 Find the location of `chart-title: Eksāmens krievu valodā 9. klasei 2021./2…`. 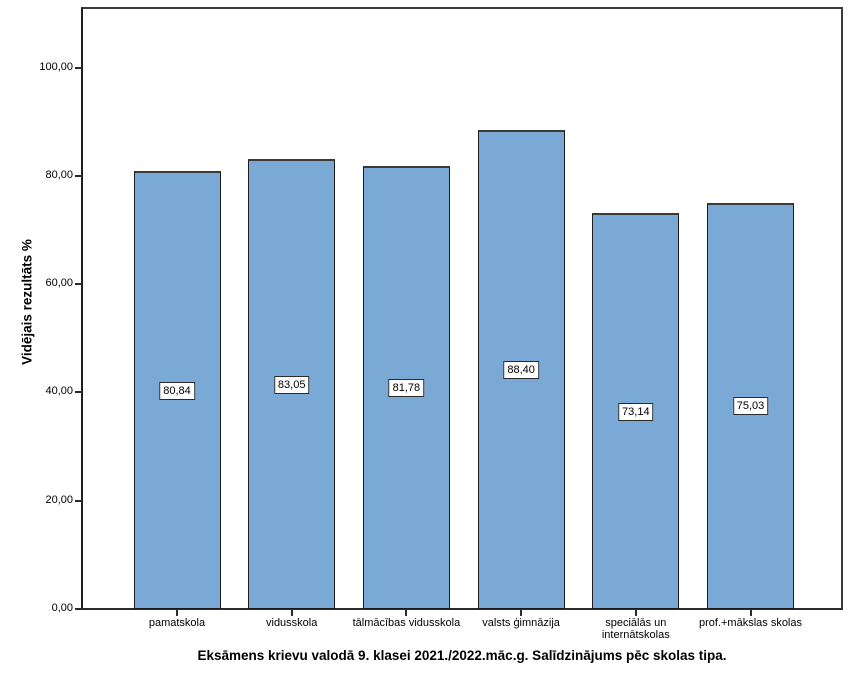

chart-title: Eksāmens krievu valodā 9. klasei 2021./2… is located at coordinates (462, 655).